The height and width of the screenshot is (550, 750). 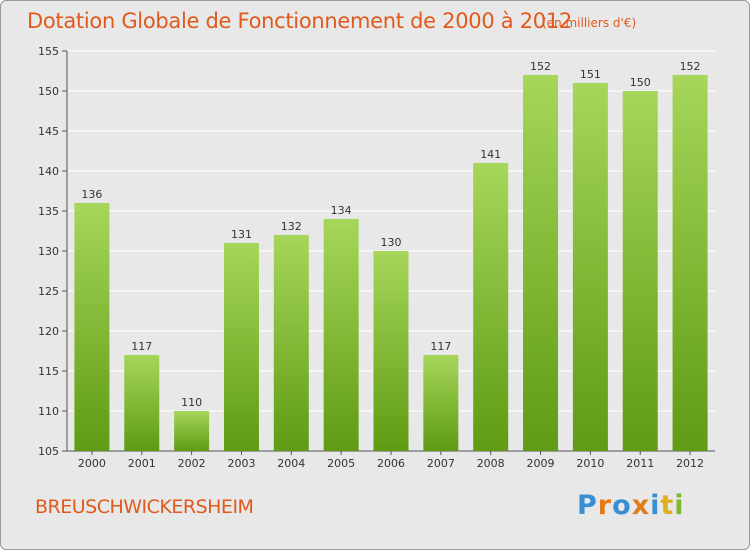 I want to click on data-label-2009: 152, so click(x=540, y=66).